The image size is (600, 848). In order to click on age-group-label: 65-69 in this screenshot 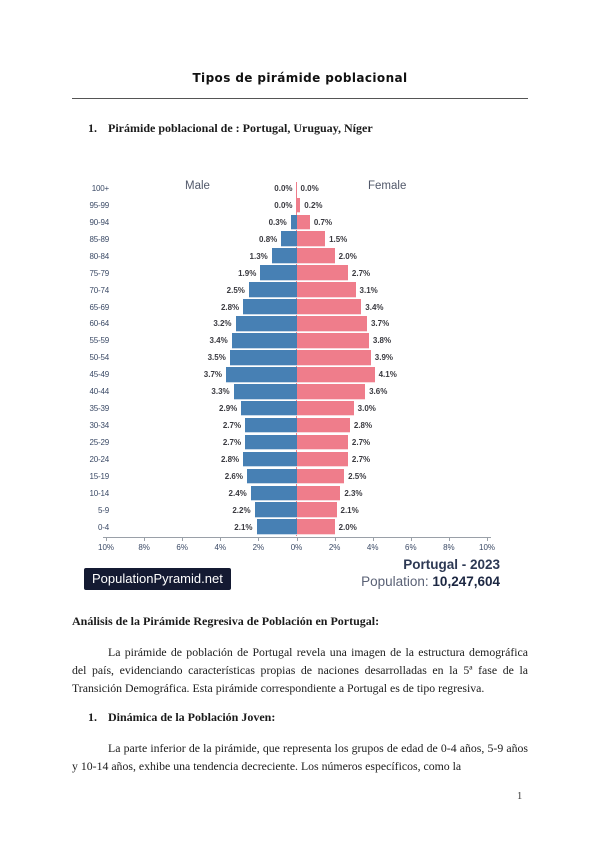, I will do `click(99, 307)`.